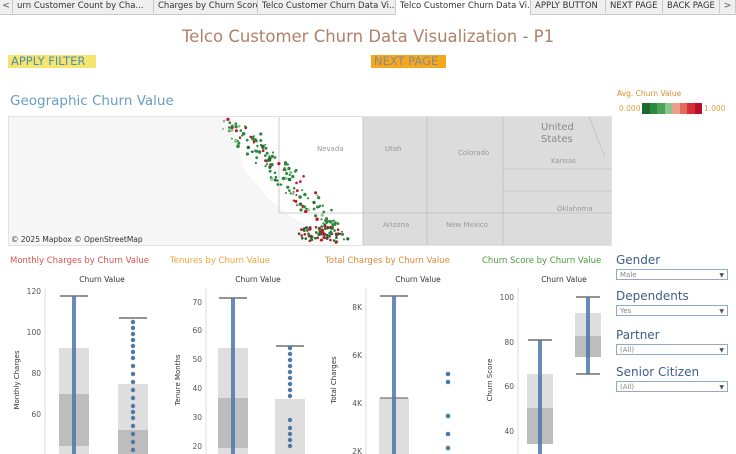  What do you see at coordinates (634, 6) in the screenshot?
I see `tab-next-page: NEXT PAGE` at bounding box center [634, 6].